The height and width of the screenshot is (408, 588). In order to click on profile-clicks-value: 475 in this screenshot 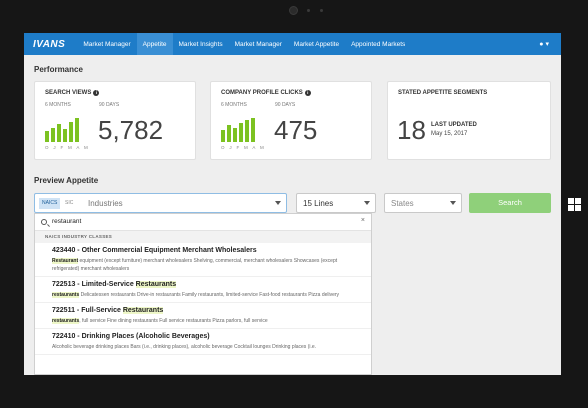, I will do `click(296, 130)`.